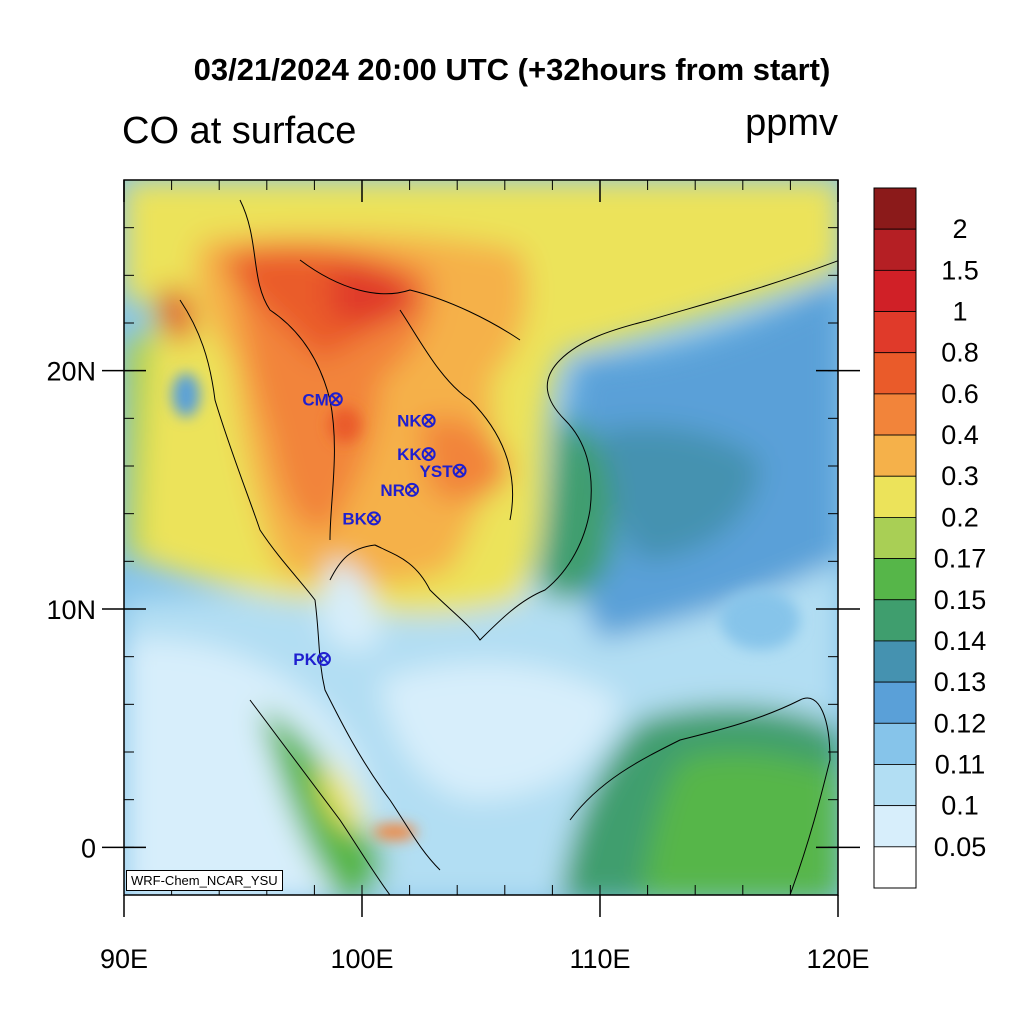 The image size is (1024, 1024). I want to click on station-label: YST, so click(437, 471).